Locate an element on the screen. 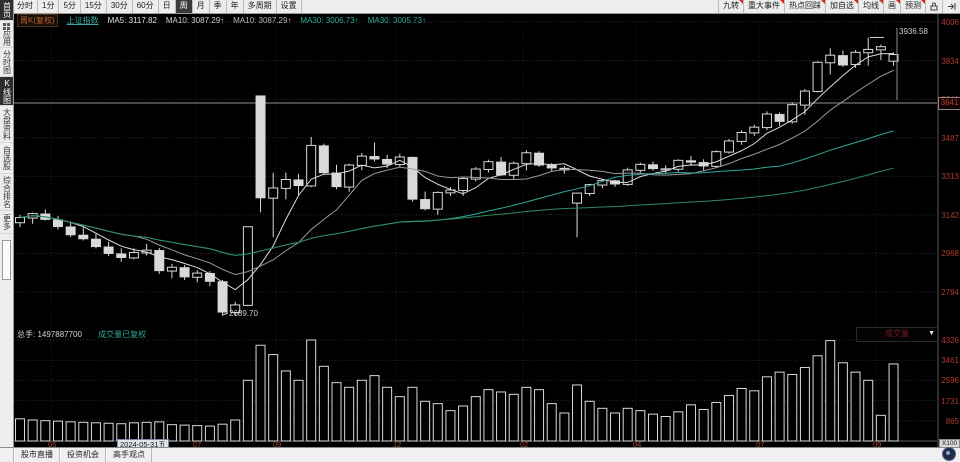 The width and height of the screenshot is (960, 462). period-tab-分时: 分时 is located at coordinates (25, 6).